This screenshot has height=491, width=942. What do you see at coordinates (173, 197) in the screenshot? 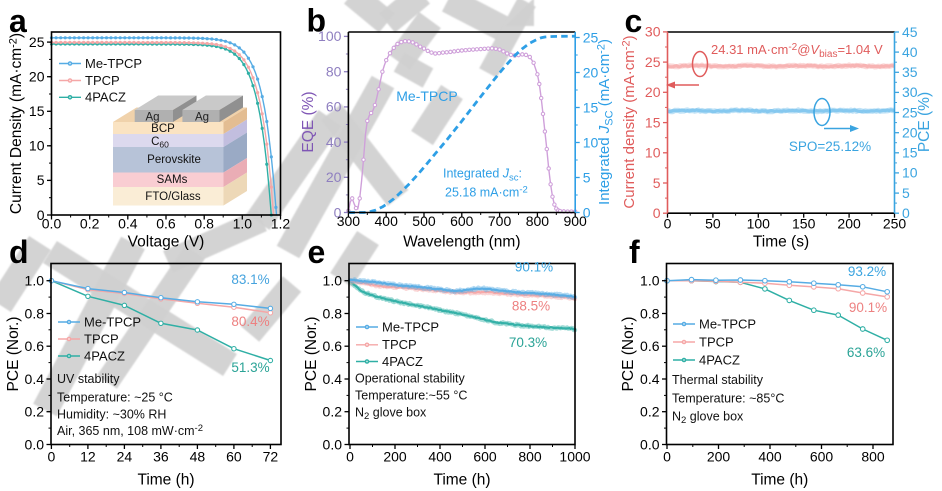
I see `svg-text: FTO/Glass` at bounding box center [173, 197].